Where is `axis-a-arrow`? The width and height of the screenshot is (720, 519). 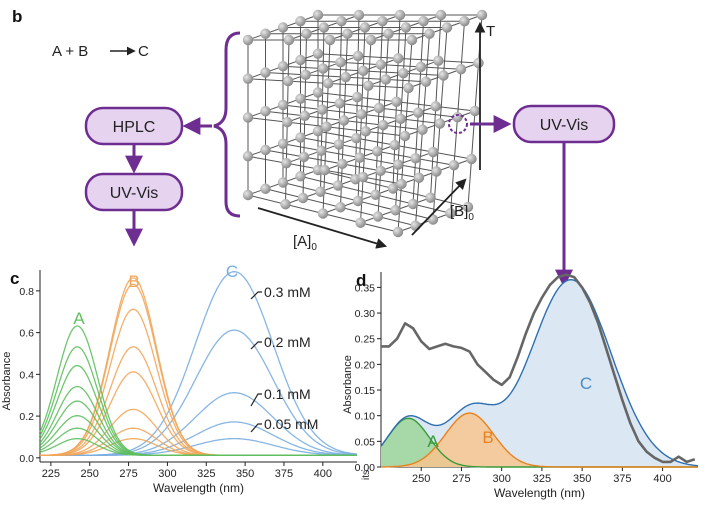
axis-a-arrow is located at coordinates (322, 228).